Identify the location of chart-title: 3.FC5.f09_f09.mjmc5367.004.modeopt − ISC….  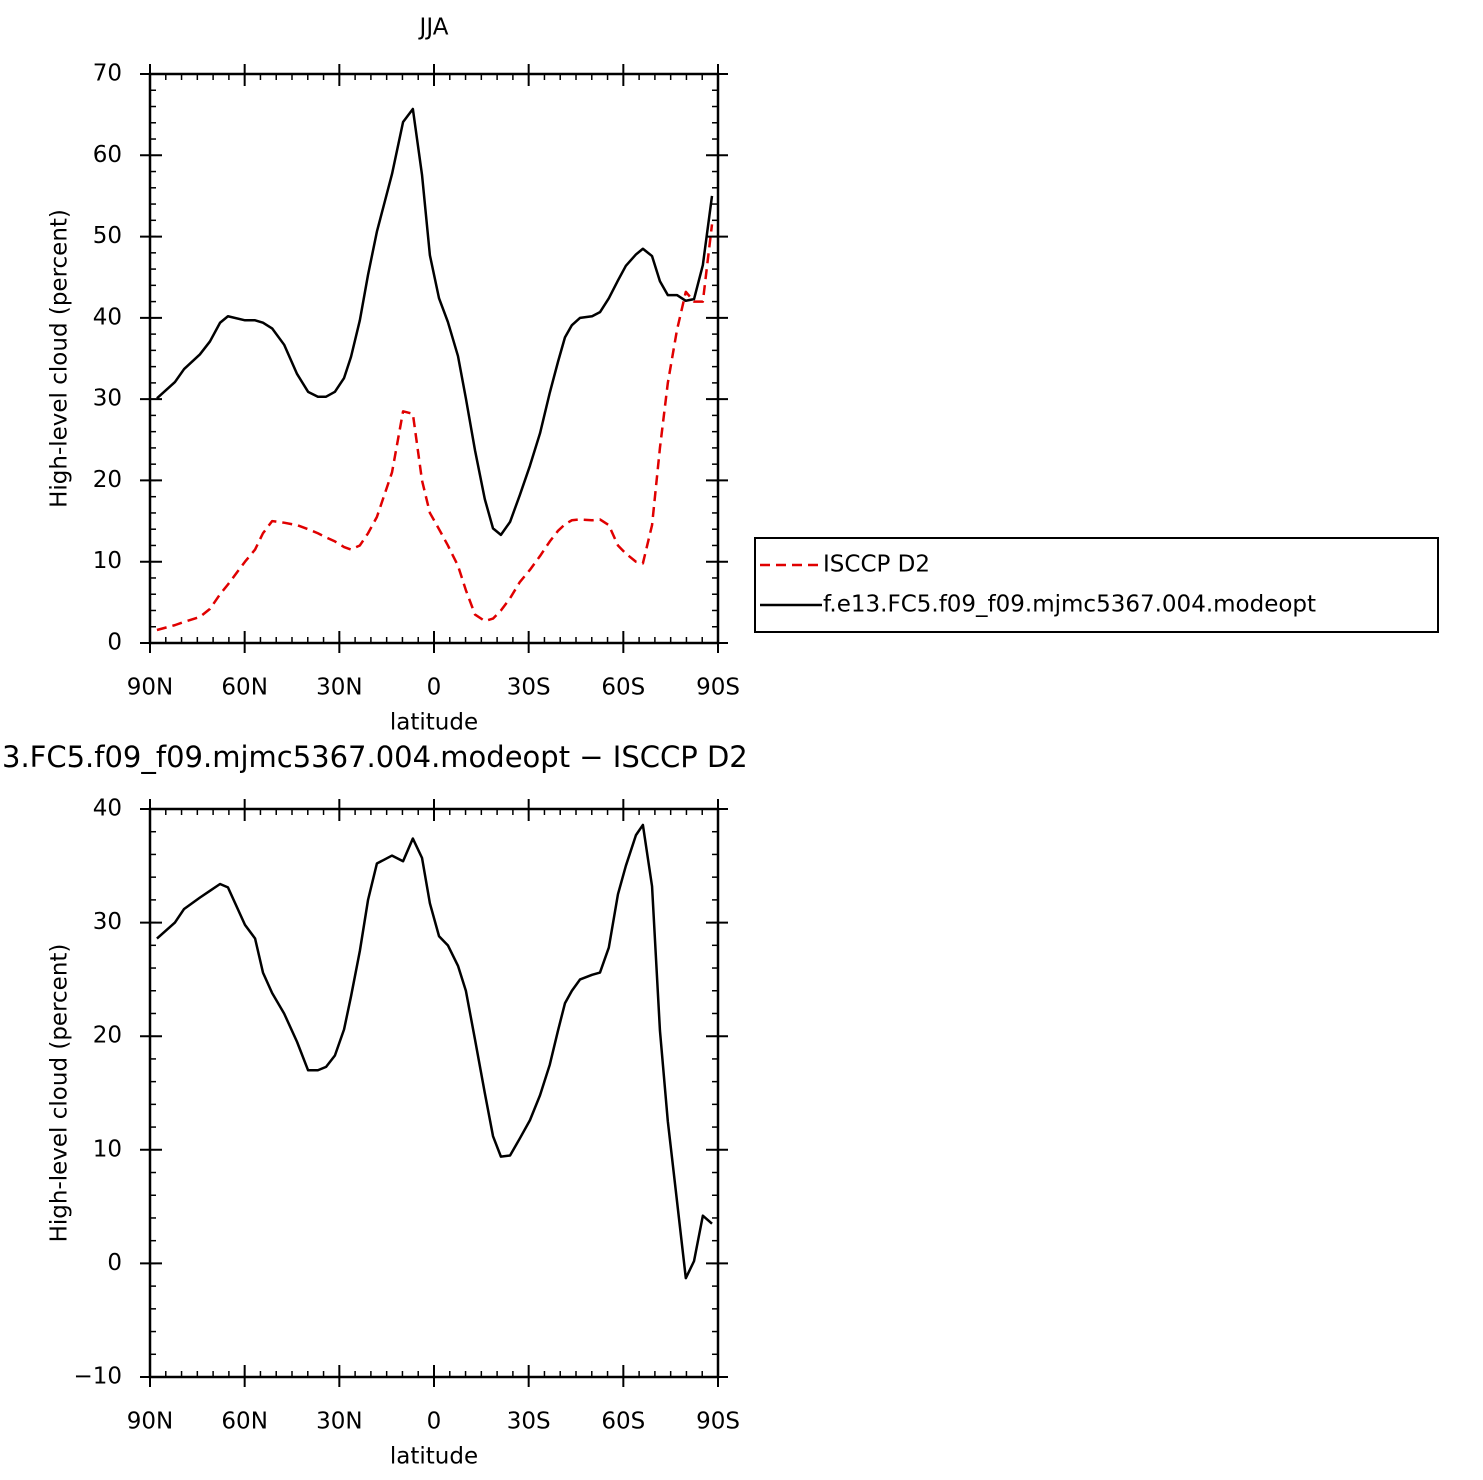
(375, 757).